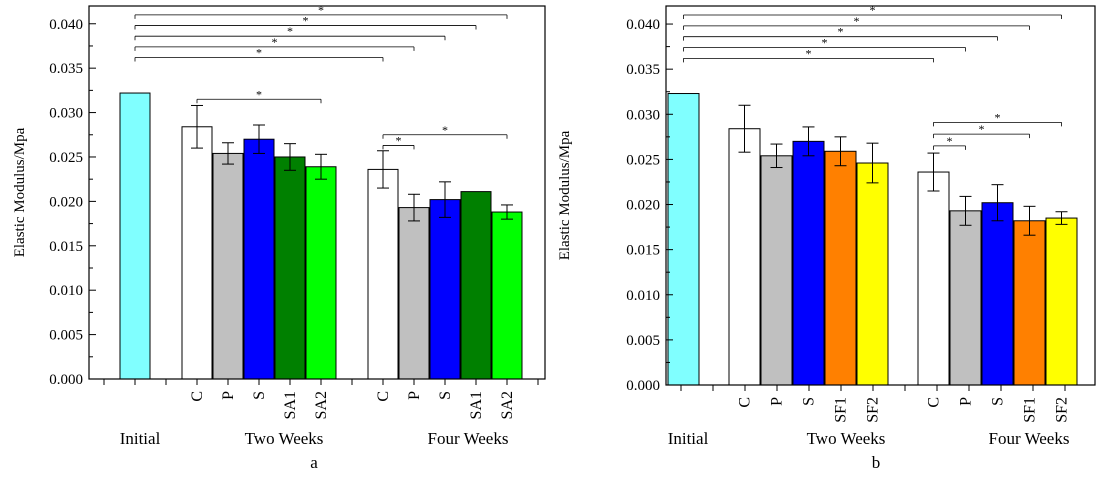 The width and height of the screenshot is (1102, 479). I want to click on y-tick-label-b-1: 0.005, so click(643, 341).